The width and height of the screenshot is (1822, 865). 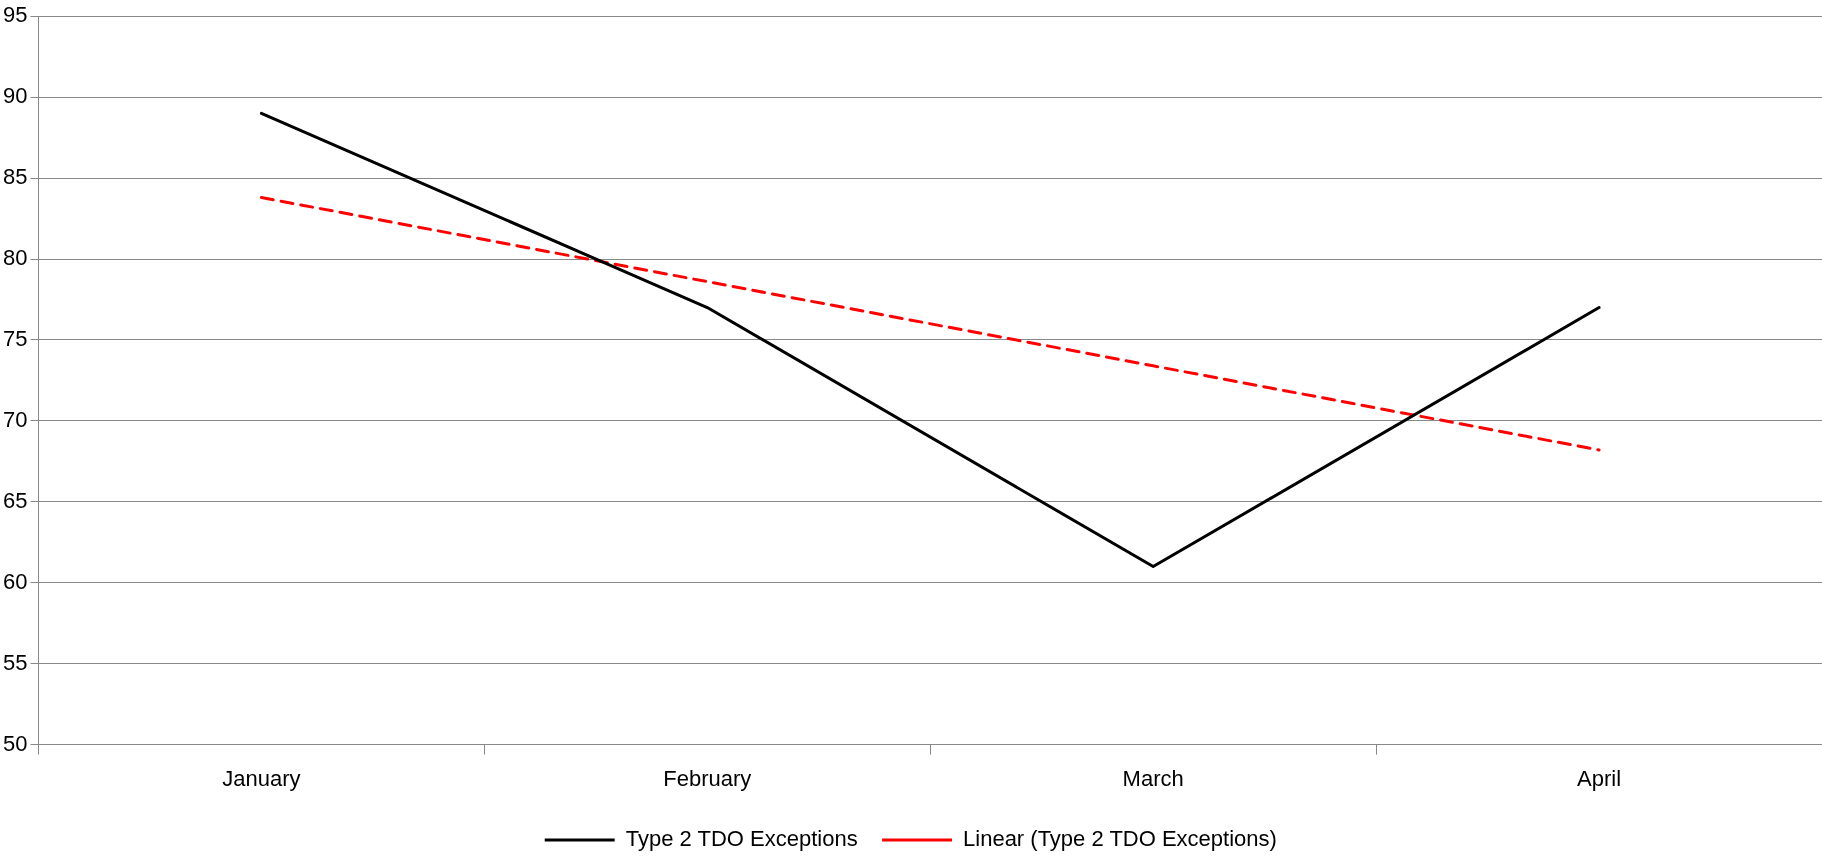 What do you see at coordinates (1120, 839) in the screenshot?
I see `legend-label: Linear (Type 2 TDO Exceptions)` at bounding box center [1120, 839].